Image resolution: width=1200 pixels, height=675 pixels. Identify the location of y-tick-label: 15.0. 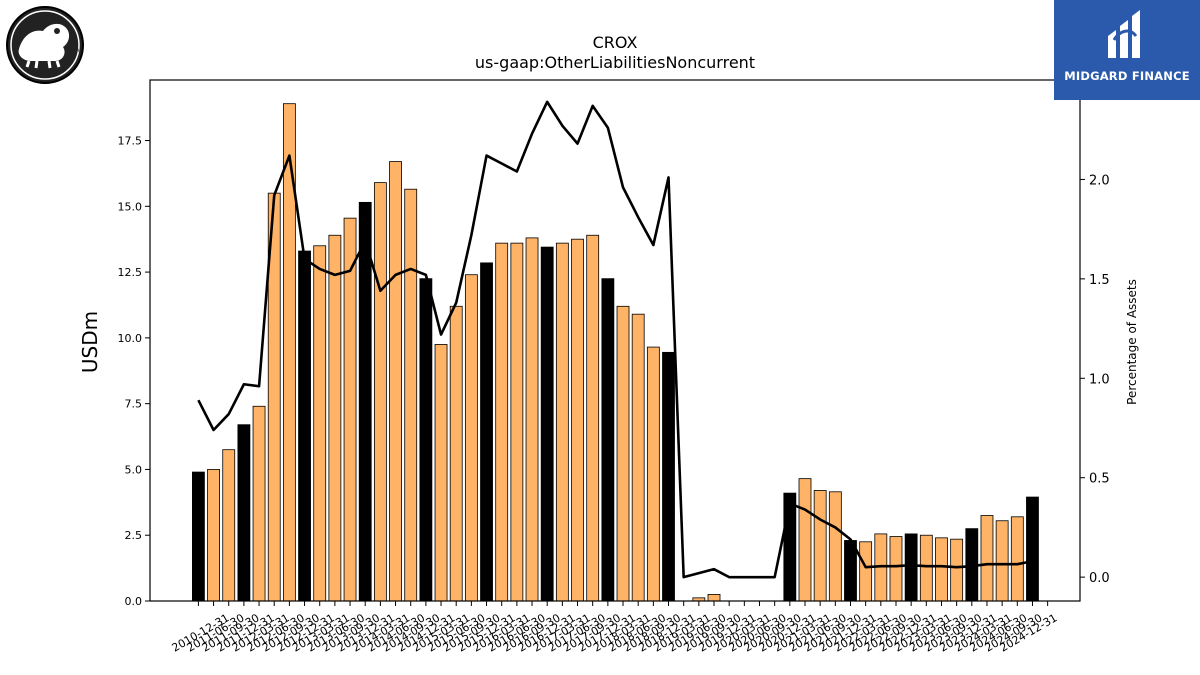
(130, 206).